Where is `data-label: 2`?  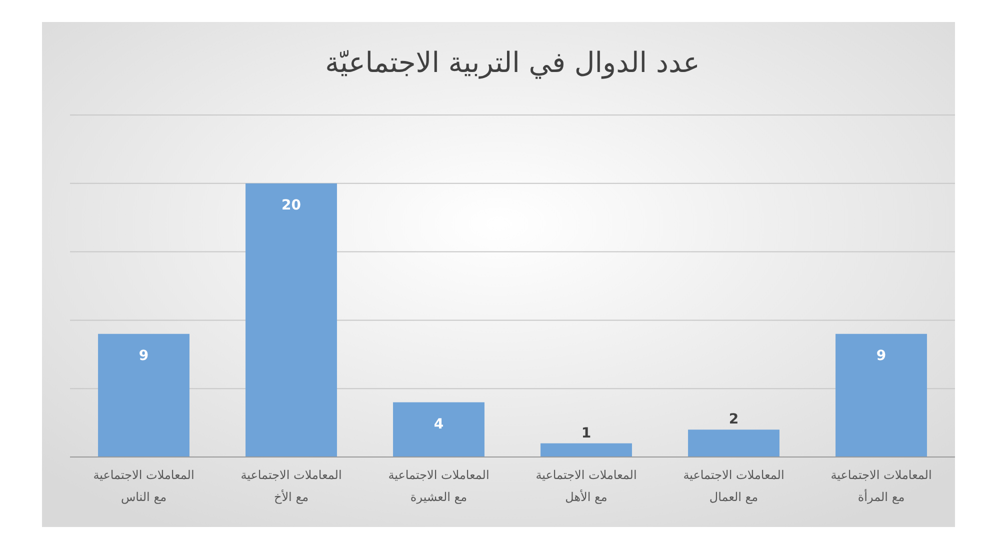
data-label: 2 is located at coordinates (733, 420).